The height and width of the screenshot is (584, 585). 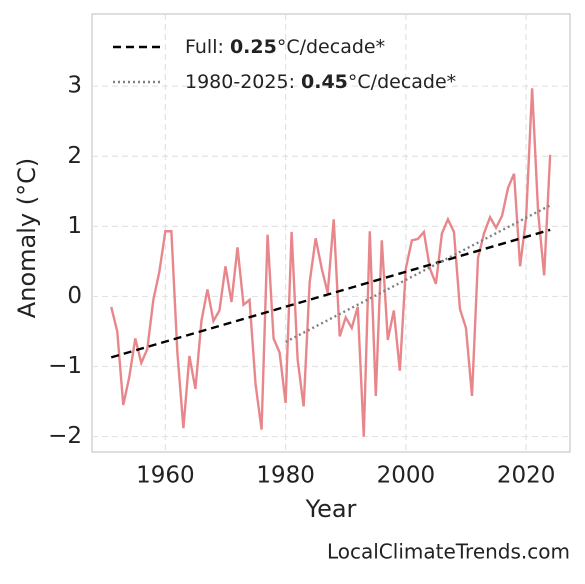 What do you see at coordinates (204, 47) in the screenshot?
I see `legend-text: Full:` at bounding box center [204, 47].